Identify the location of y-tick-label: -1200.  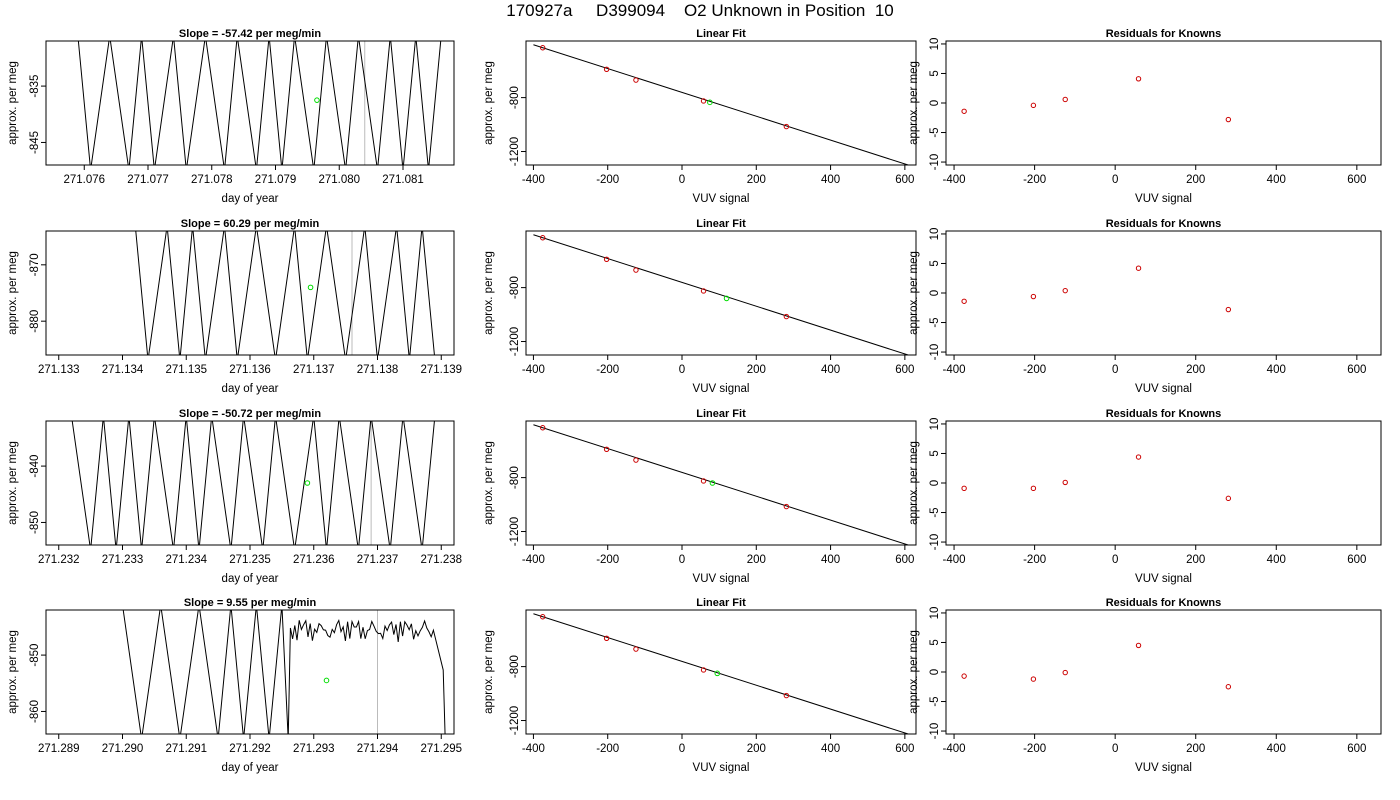
(515, 151).